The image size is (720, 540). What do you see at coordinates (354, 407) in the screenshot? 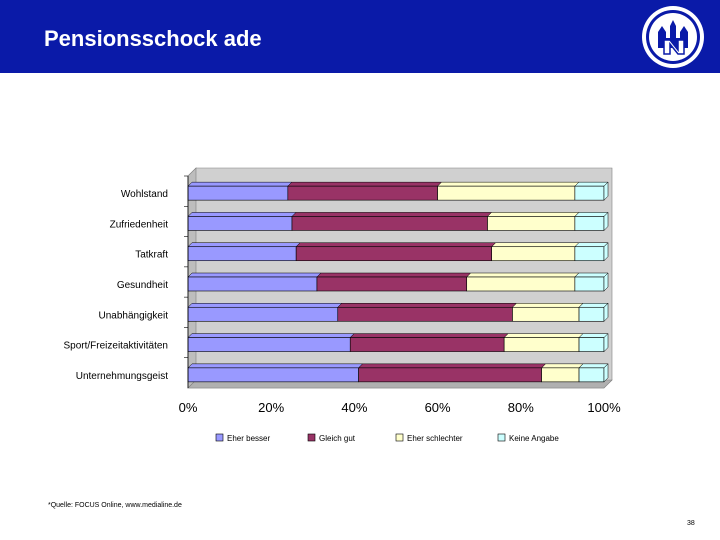
I see `x-tick-label-2: 40%` at bounding box center [354, 407].